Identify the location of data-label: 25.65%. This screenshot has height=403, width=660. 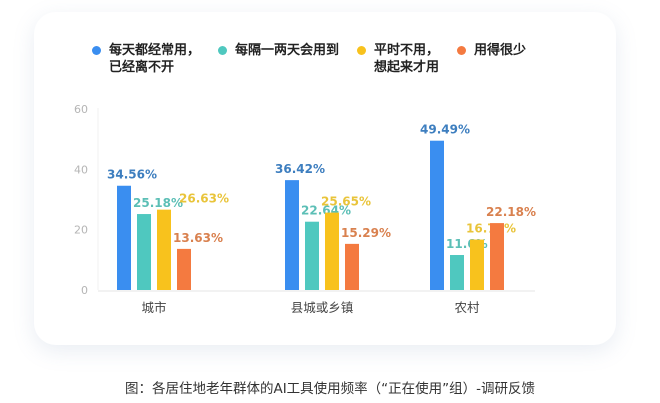
(346, 202).